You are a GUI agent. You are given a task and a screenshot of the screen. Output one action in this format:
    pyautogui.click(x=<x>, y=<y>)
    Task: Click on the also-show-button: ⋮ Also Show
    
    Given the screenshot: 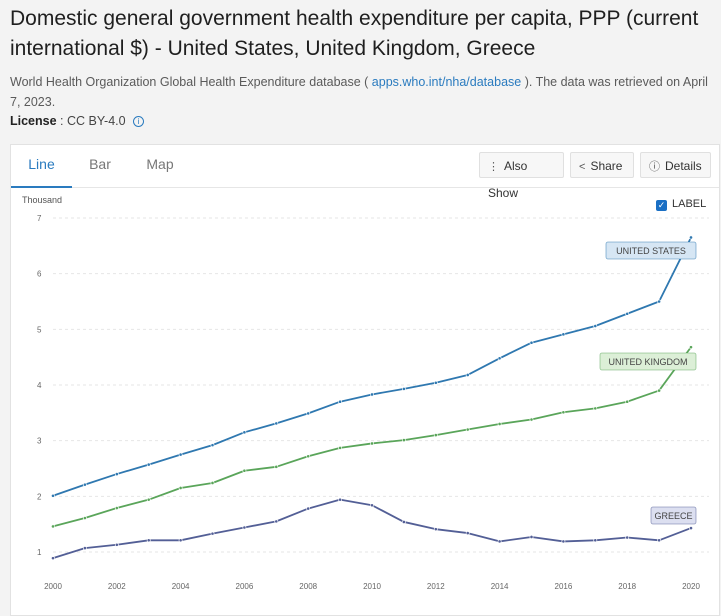 What is the action you would take?
    pyautogui.click(x=521, y=176)
    